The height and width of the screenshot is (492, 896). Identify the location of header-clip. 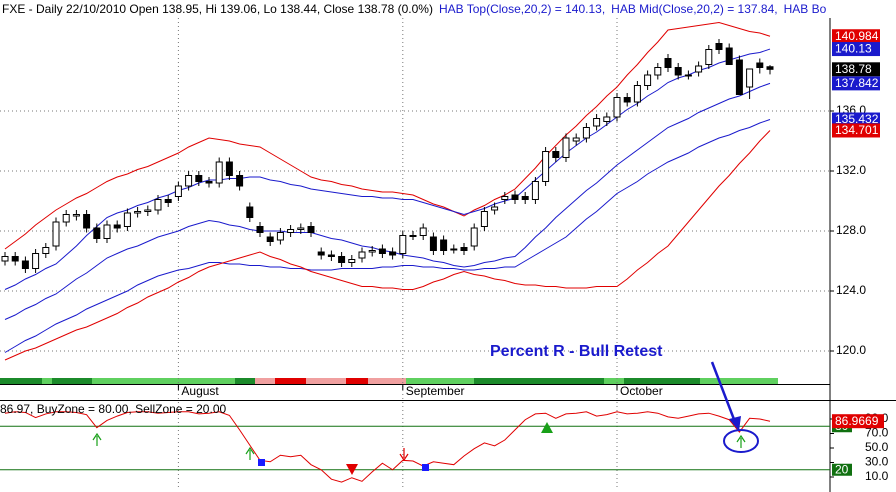
(863, 8).